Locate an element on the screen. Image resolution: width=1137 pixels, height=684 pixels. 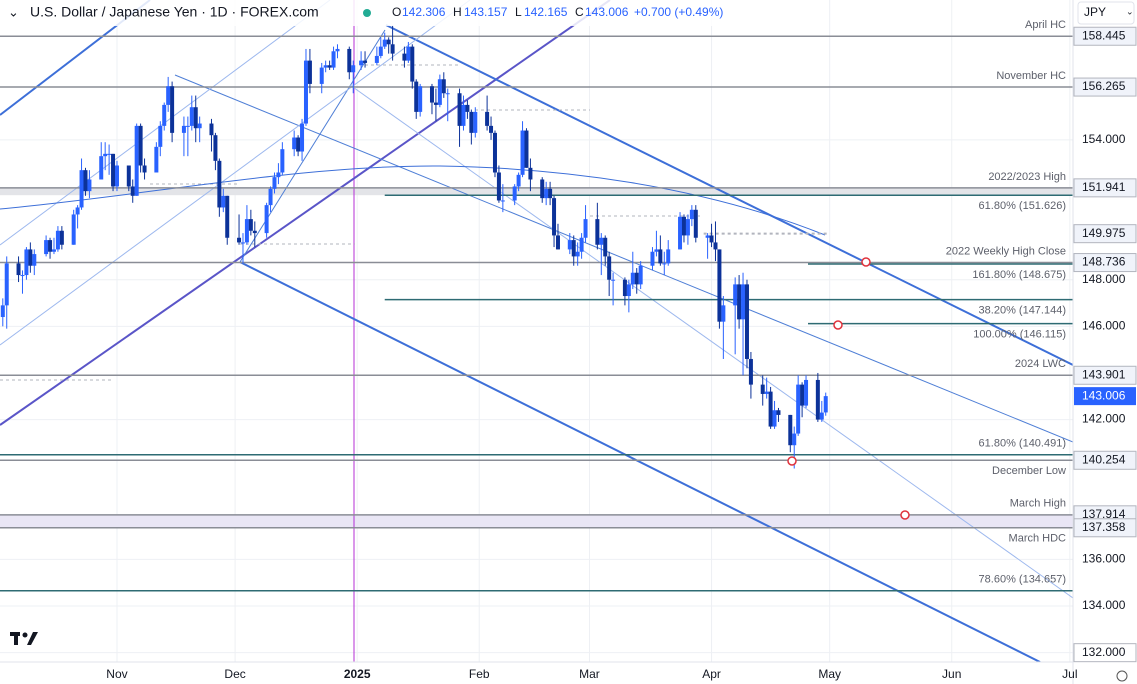
settings-icon is located at coordinates (1122, 676).